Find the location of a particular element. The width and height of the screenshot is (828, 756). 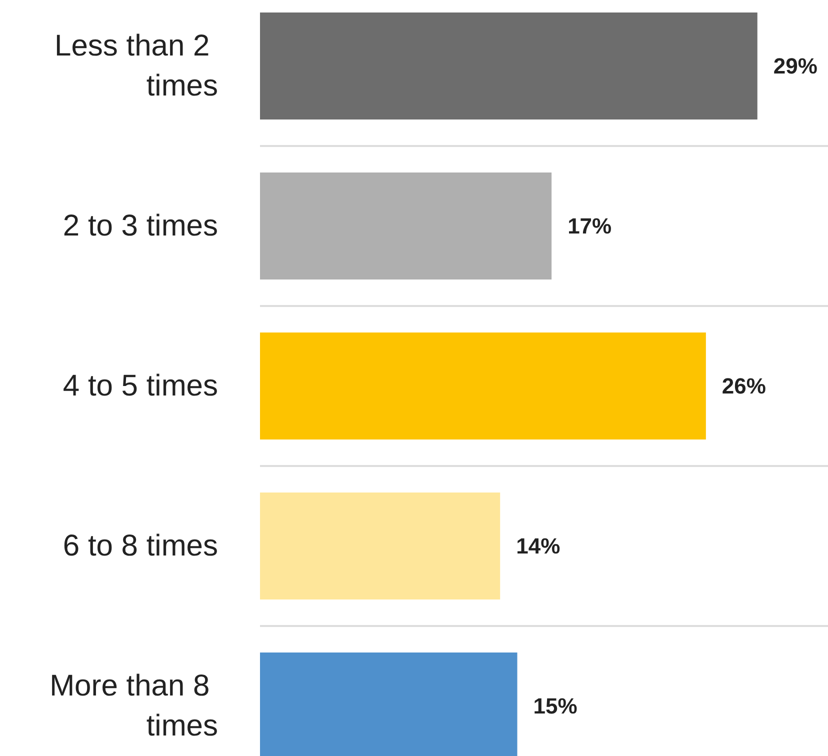

data-label: 29% is located at coordinates (795, 66).